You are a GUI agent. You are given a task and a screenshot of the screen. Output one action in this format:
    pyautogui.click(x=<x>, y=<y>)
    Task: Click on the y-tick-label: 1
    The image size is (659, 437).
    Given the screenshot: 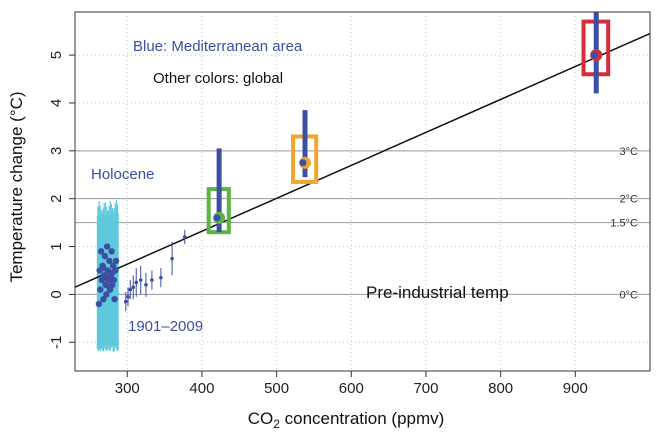 What is the action you would take?
    pyautogui.click(x=56, y=246)
    